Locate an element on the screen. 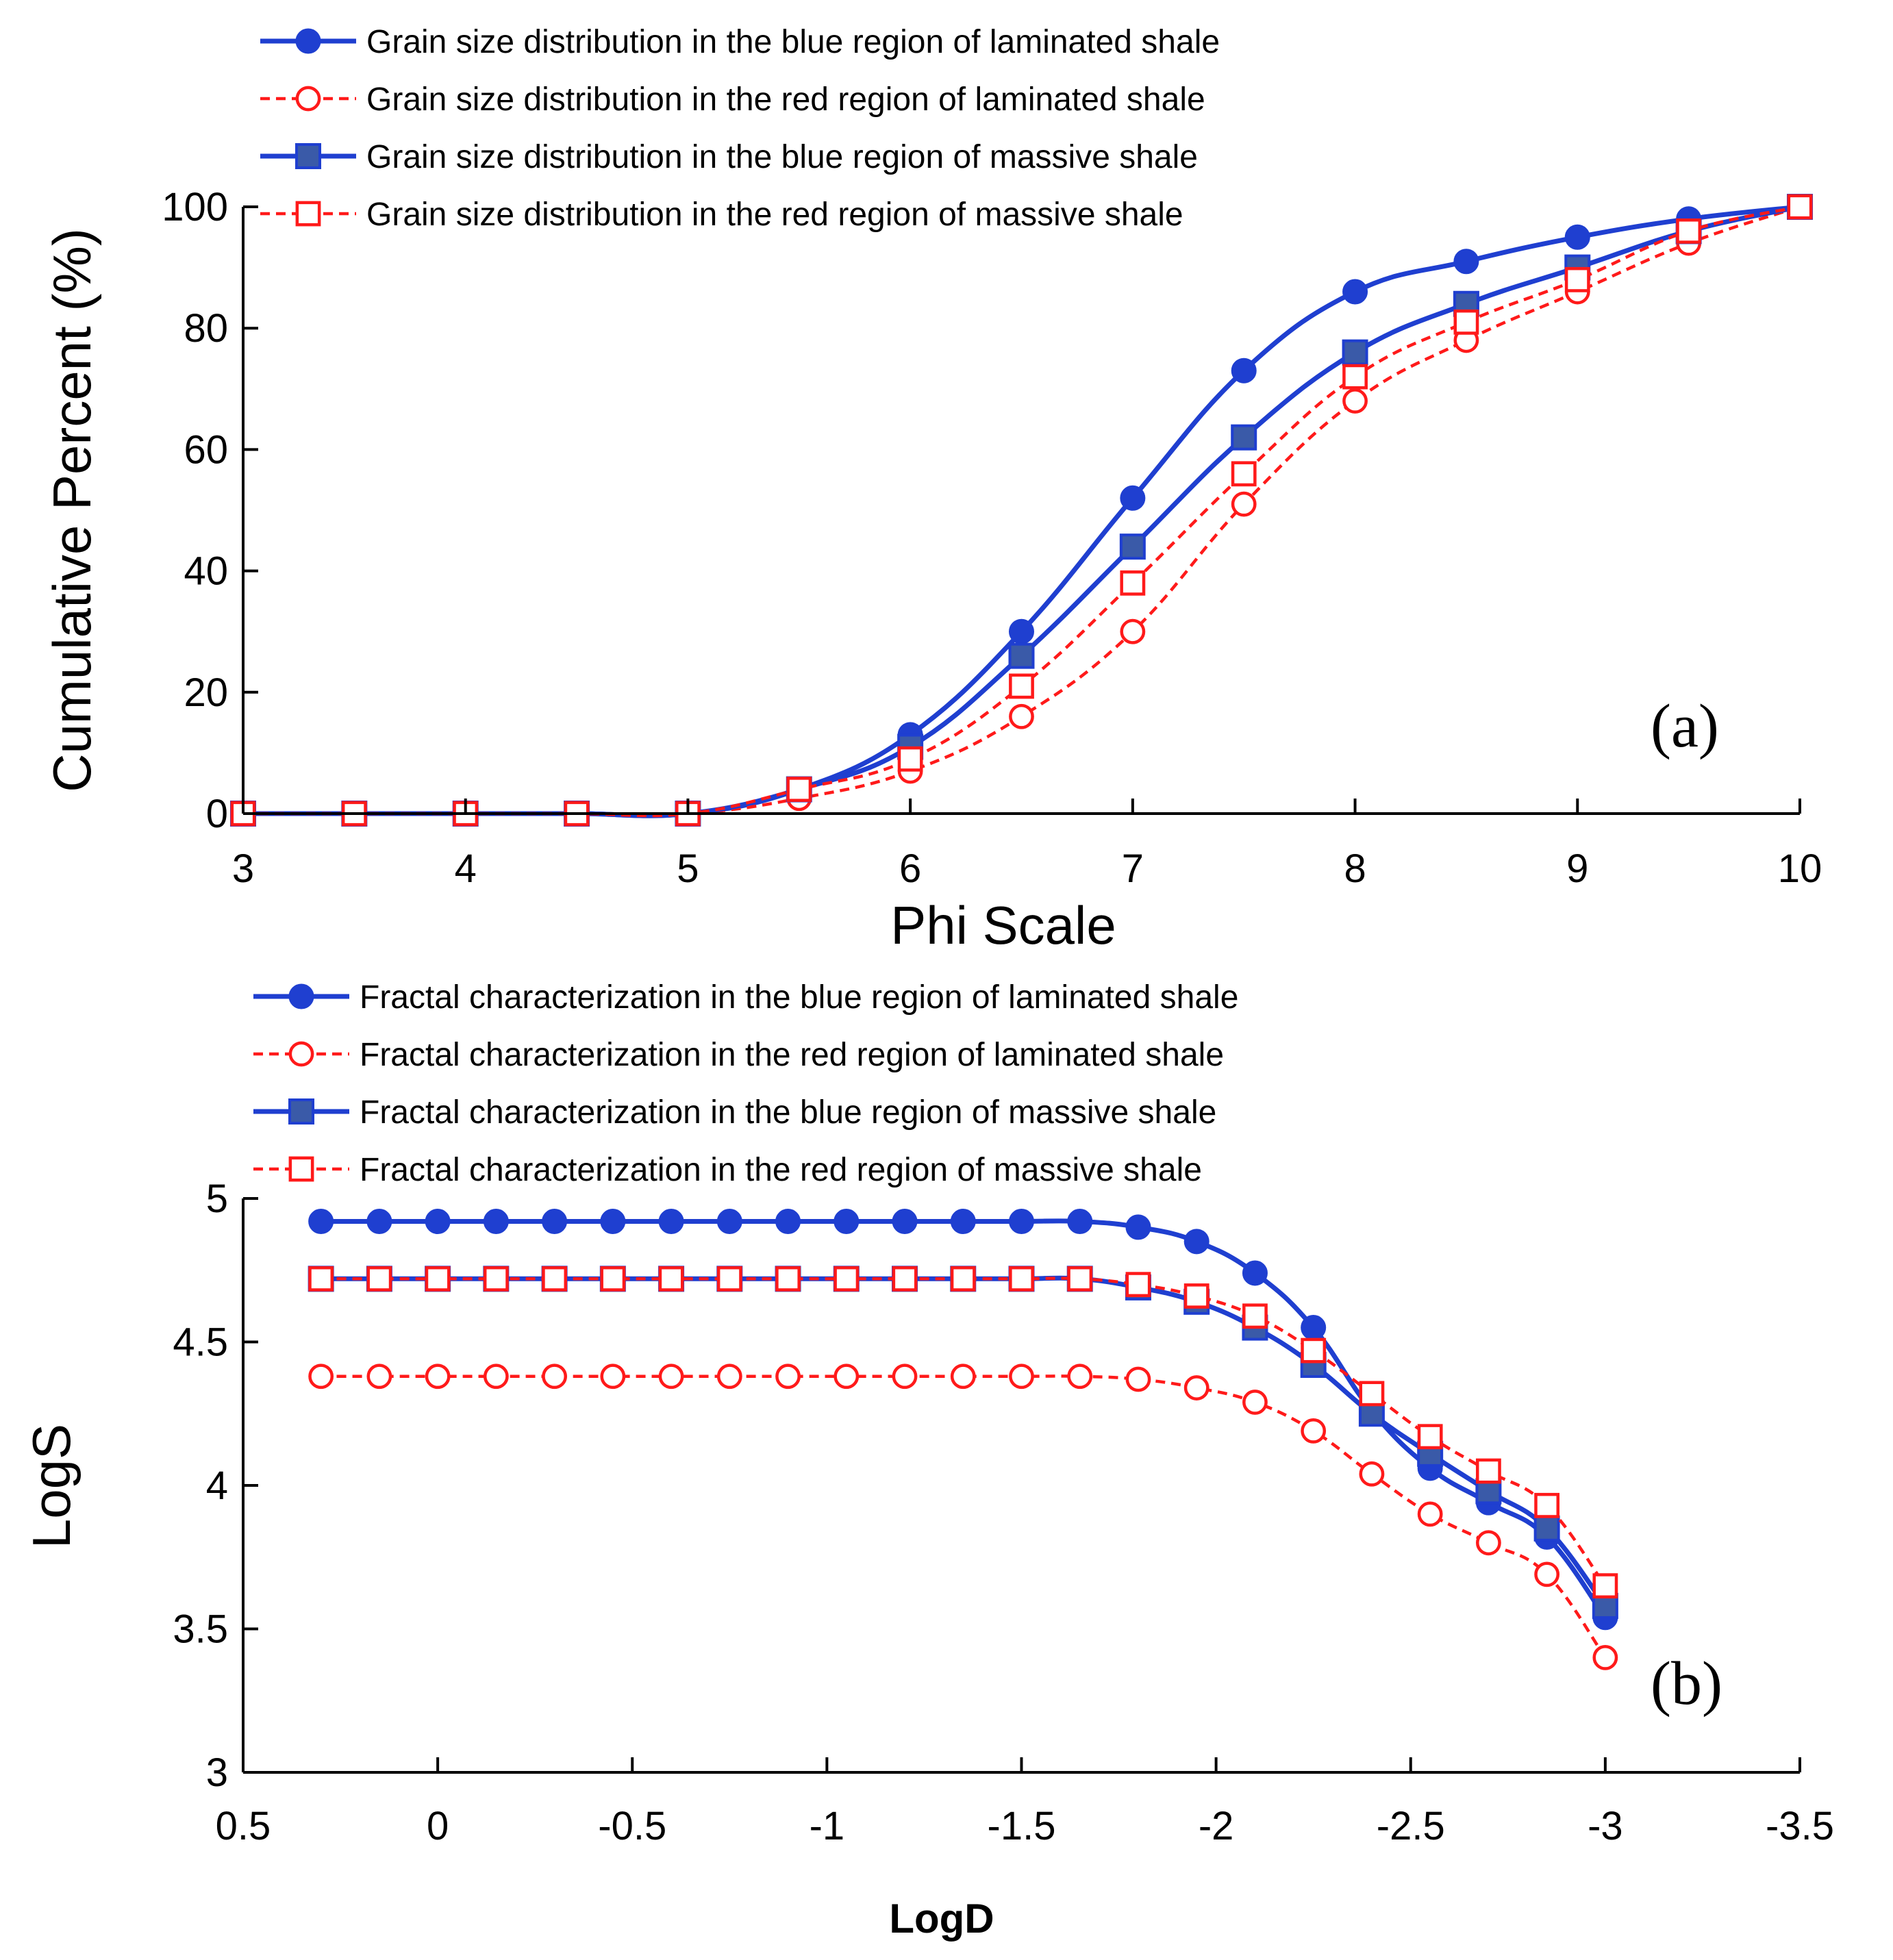  b-x-tick-label: -0.5 is located at coordinates (632, 1826).